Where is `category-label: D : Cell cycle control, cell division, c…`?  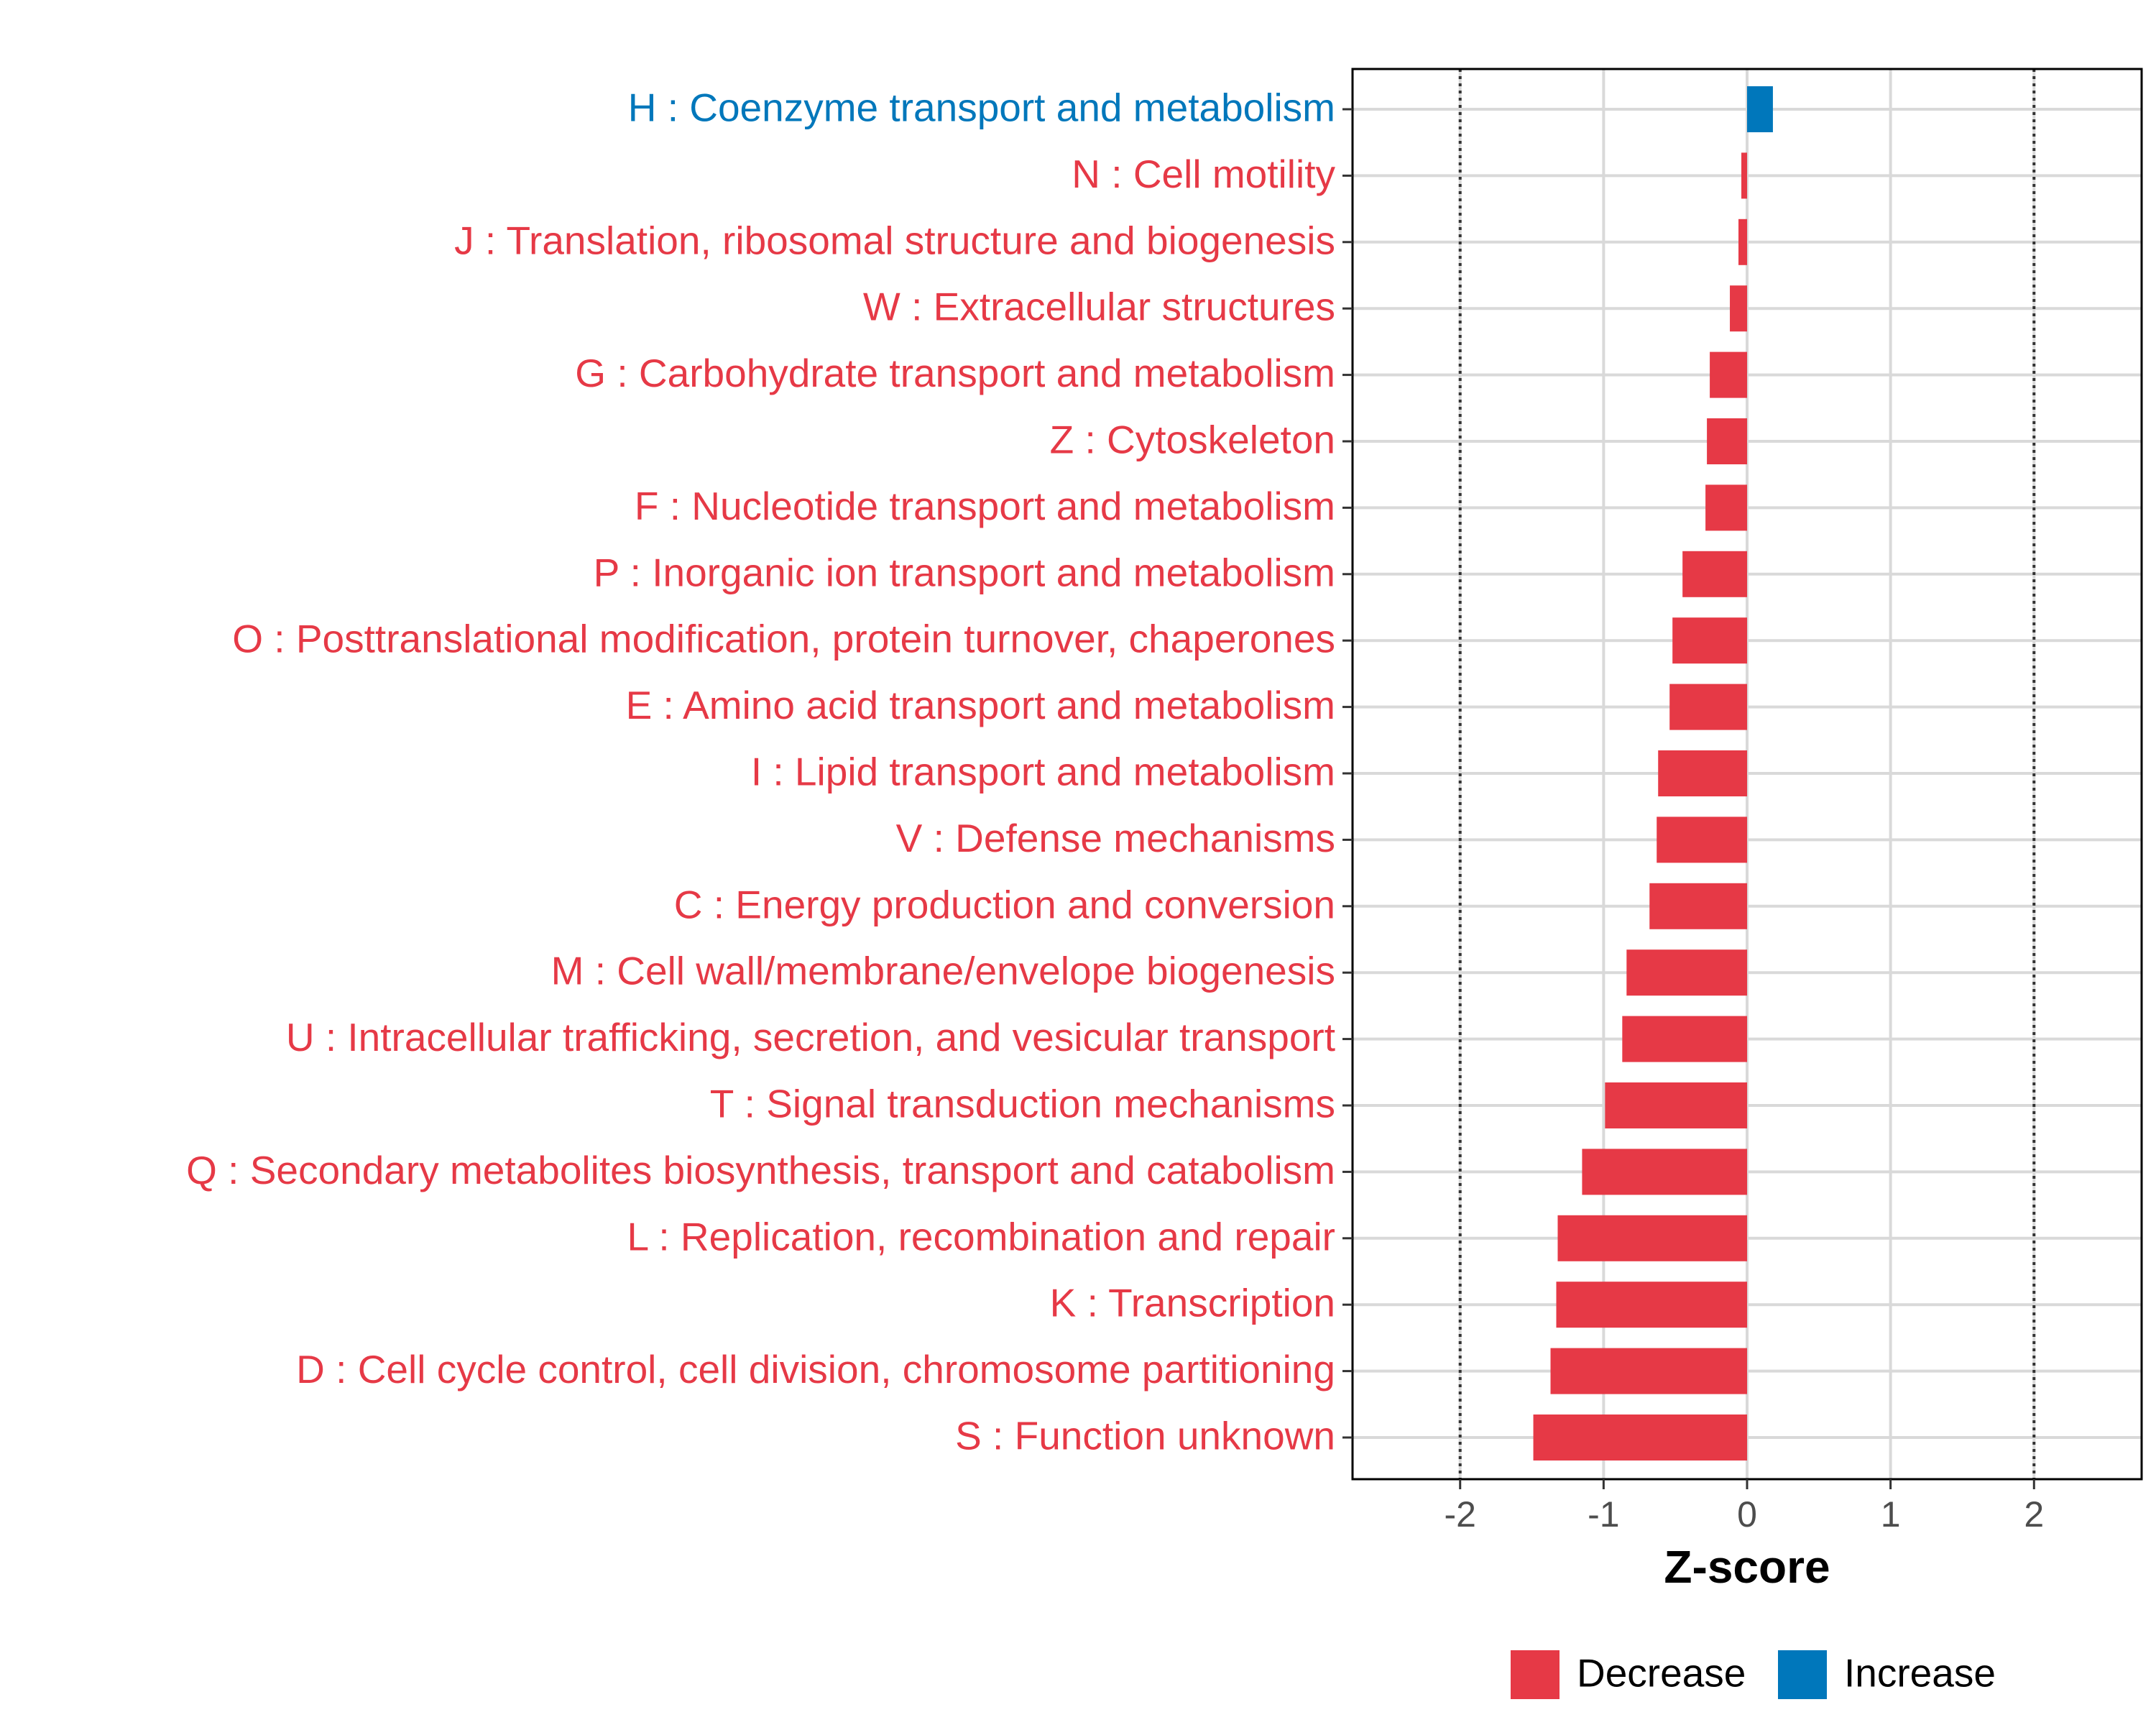 category-label: D : Cell cycle control, cell division, c… is located at coordinates (815, 1369).